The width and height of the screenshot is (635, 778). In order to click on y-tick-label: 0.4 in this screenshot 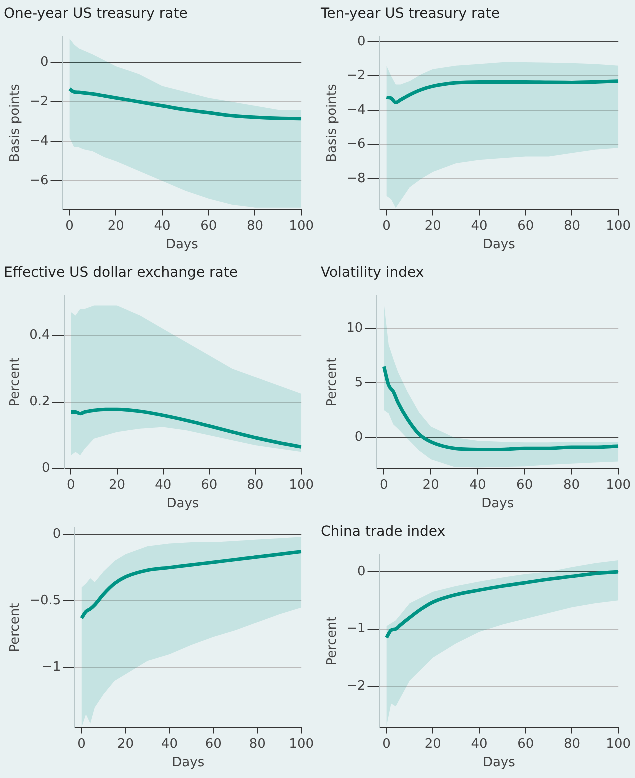, I will do `click(40, 336)`.